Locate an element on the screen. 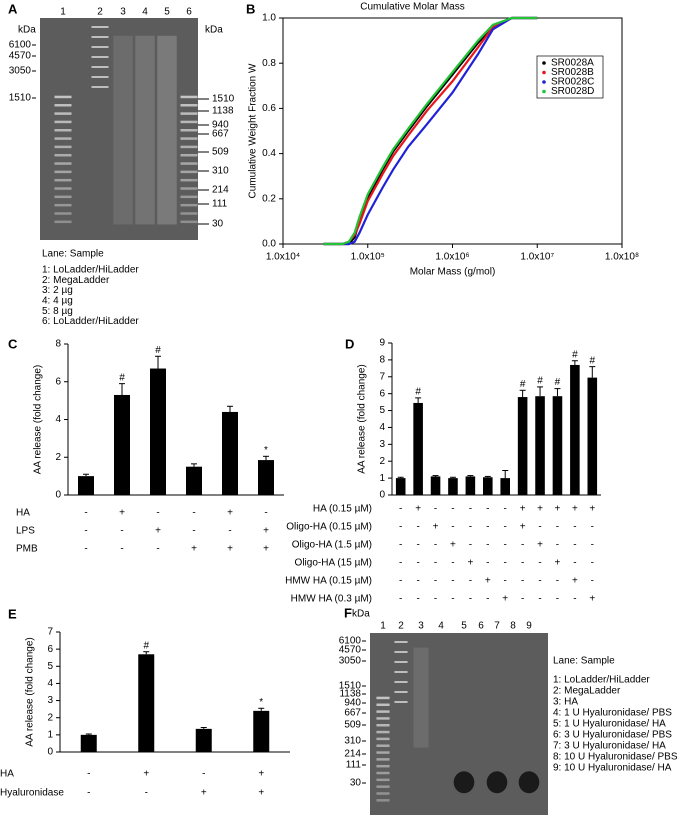 This screenshot has height=824, width=683. y-tick-label: 9 is located at coordinates (382, 343).